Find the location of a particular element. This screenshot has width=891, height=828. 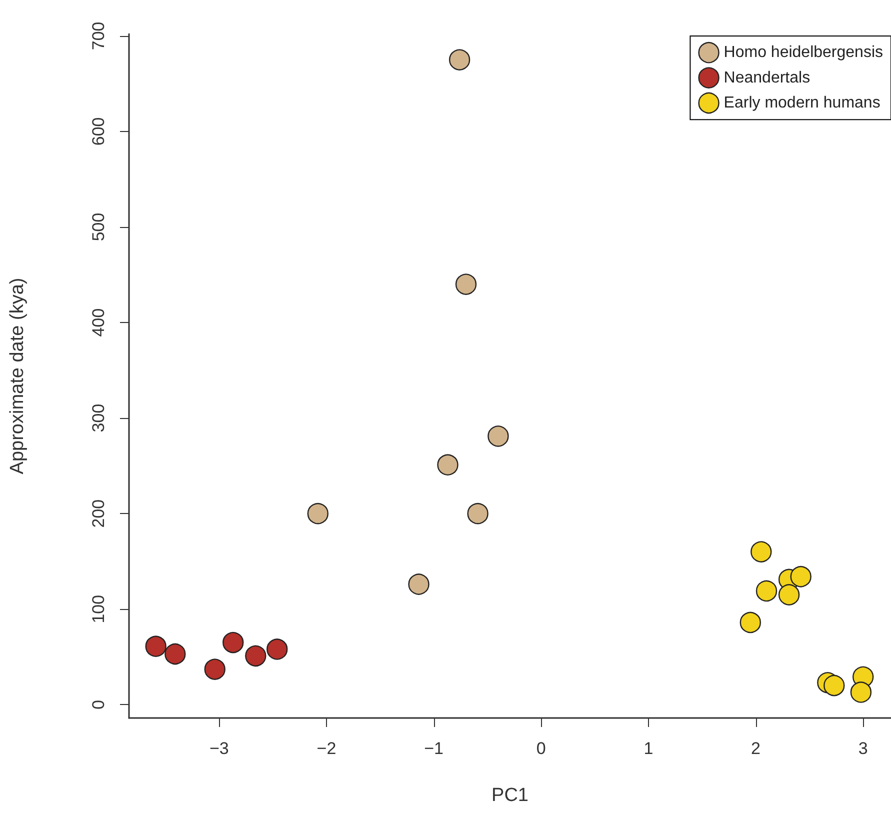

legend-label: Early modern humans is located at coordinates (802, 103).